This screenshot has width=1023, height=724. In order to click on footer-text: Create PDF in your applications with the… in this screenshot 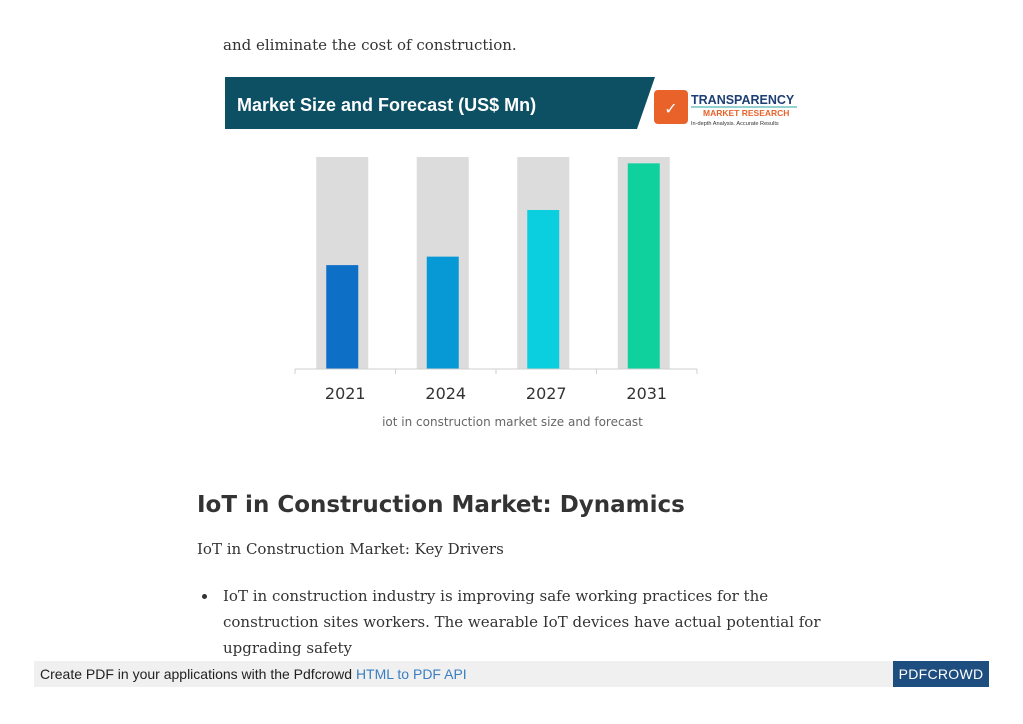, I will do `click(253, 674)`.